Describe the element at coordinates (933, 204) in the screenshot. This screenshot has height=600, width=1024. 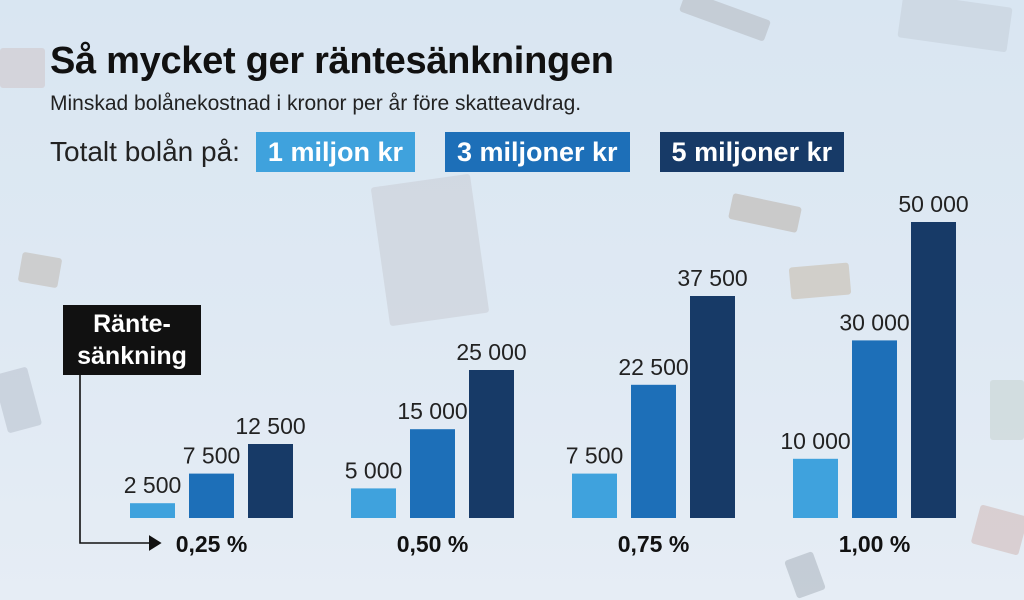
I see `bar-value-label: 50 000` at that location.